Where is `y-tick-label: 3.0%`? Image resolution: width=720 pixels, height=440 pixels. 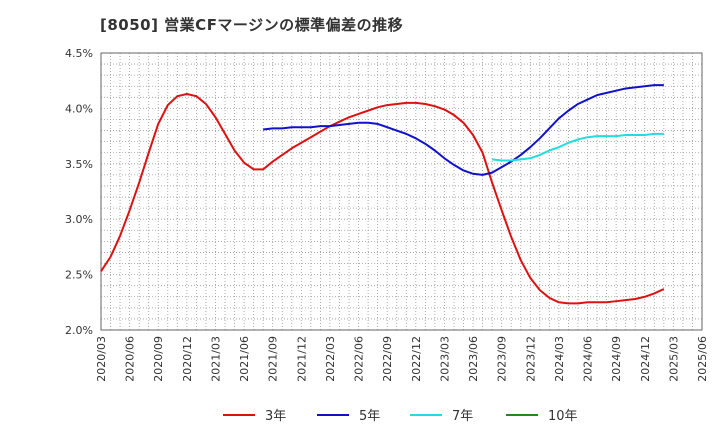 y-tick-label: 3.0% is located at coordinates (79, 219).